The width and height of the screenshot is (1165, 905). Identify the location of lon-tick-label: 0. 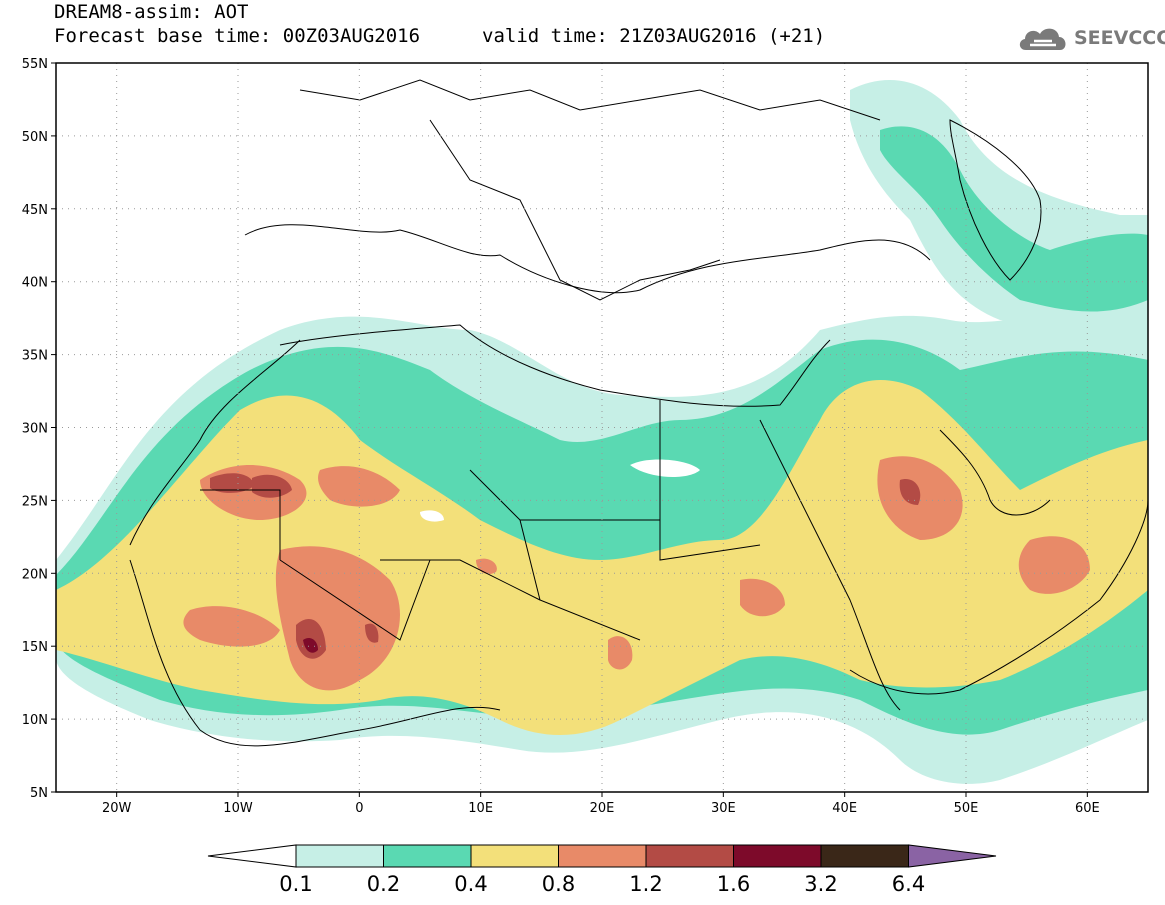
(359, 808).